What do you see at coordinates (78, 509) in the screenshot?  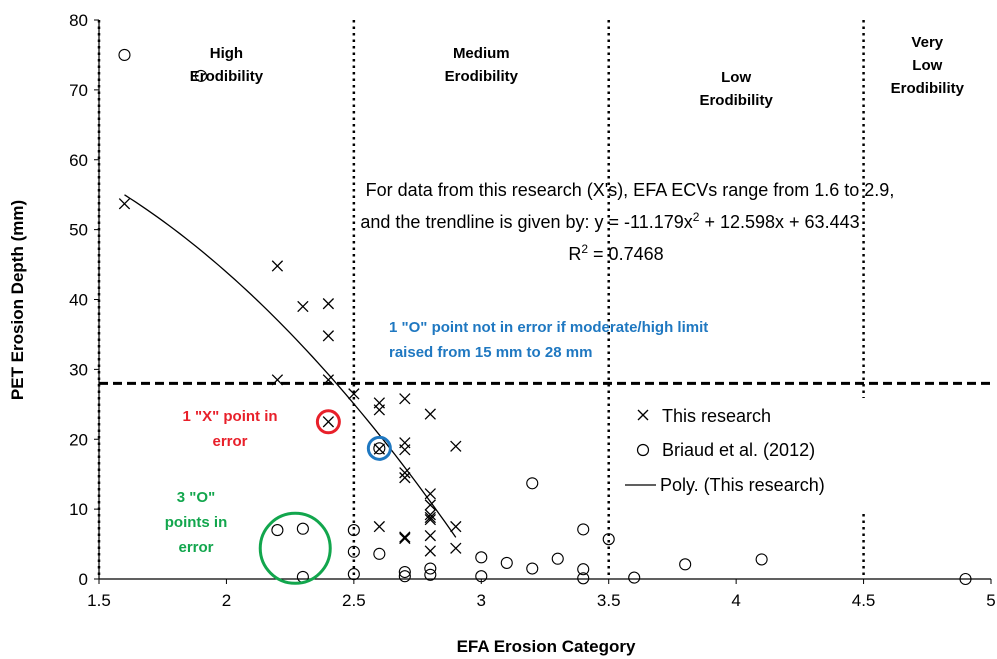 I see `y-tick-label-1: 10` at bounding box center [78, 509].